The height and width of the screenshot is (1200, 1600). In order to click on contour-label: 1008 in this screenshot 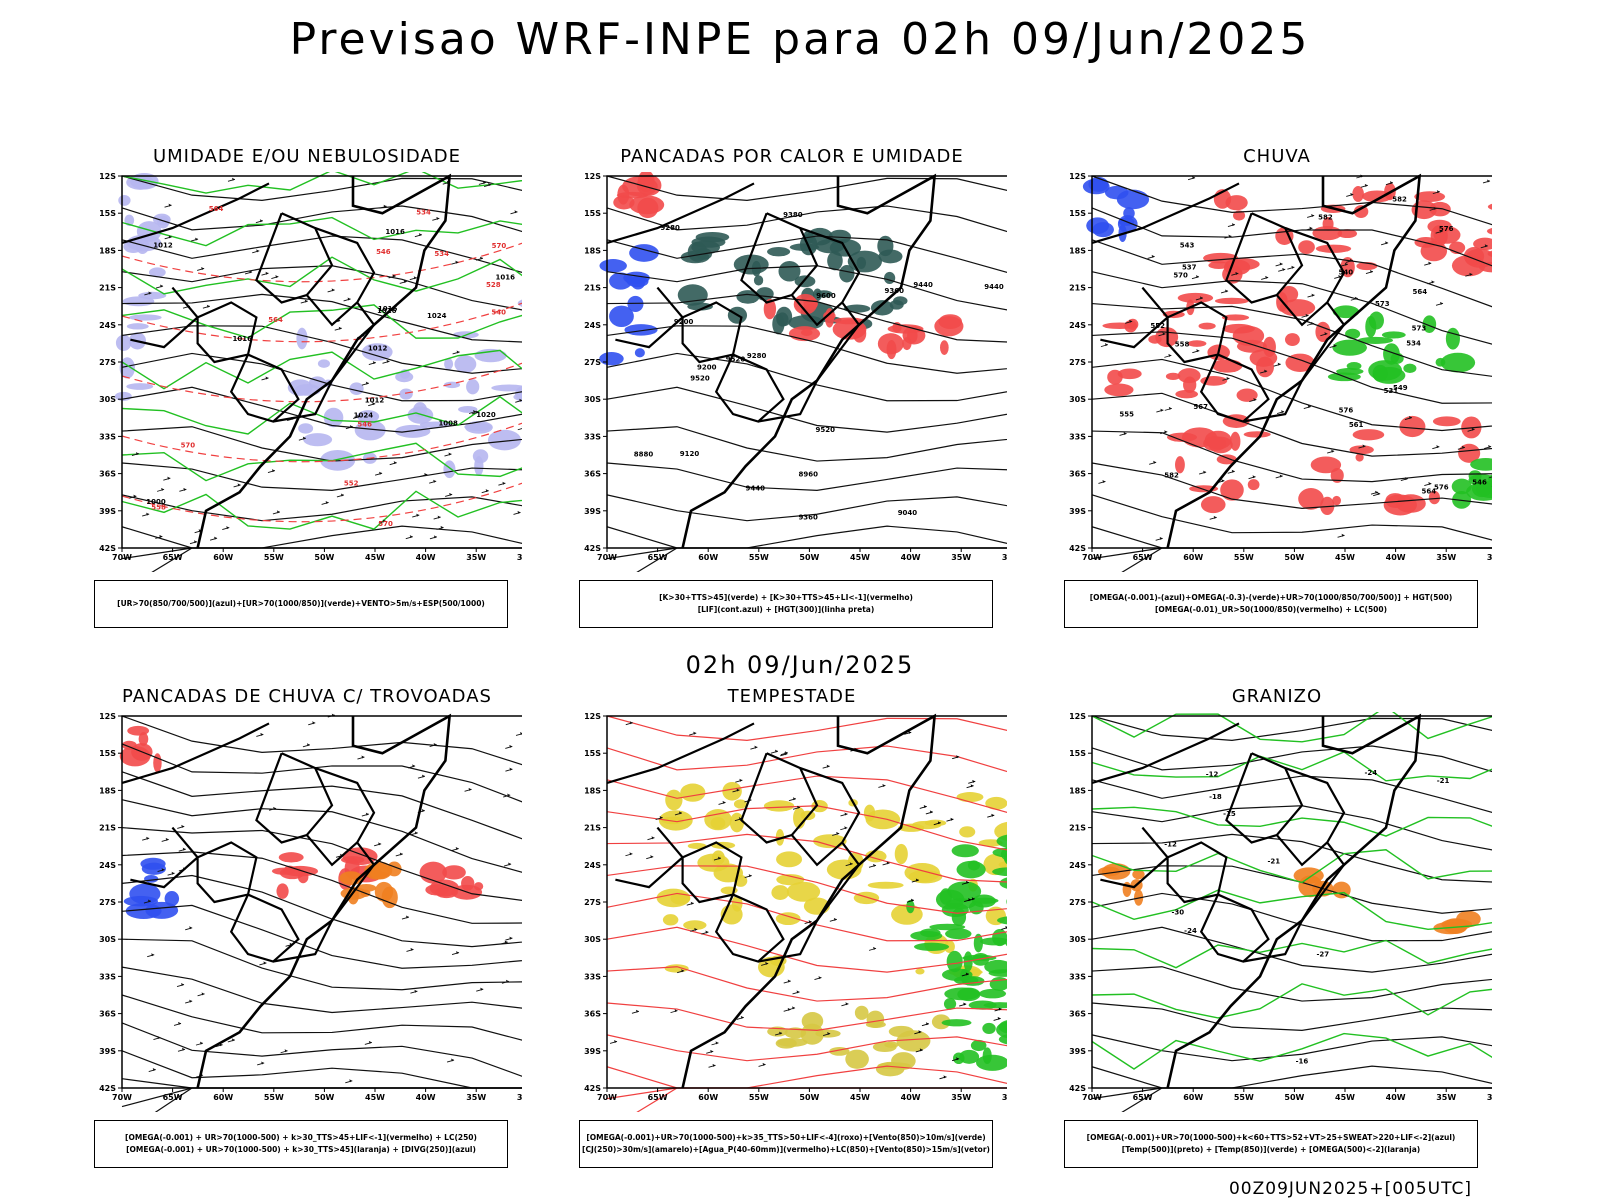, I will do `click(448, 424)`.